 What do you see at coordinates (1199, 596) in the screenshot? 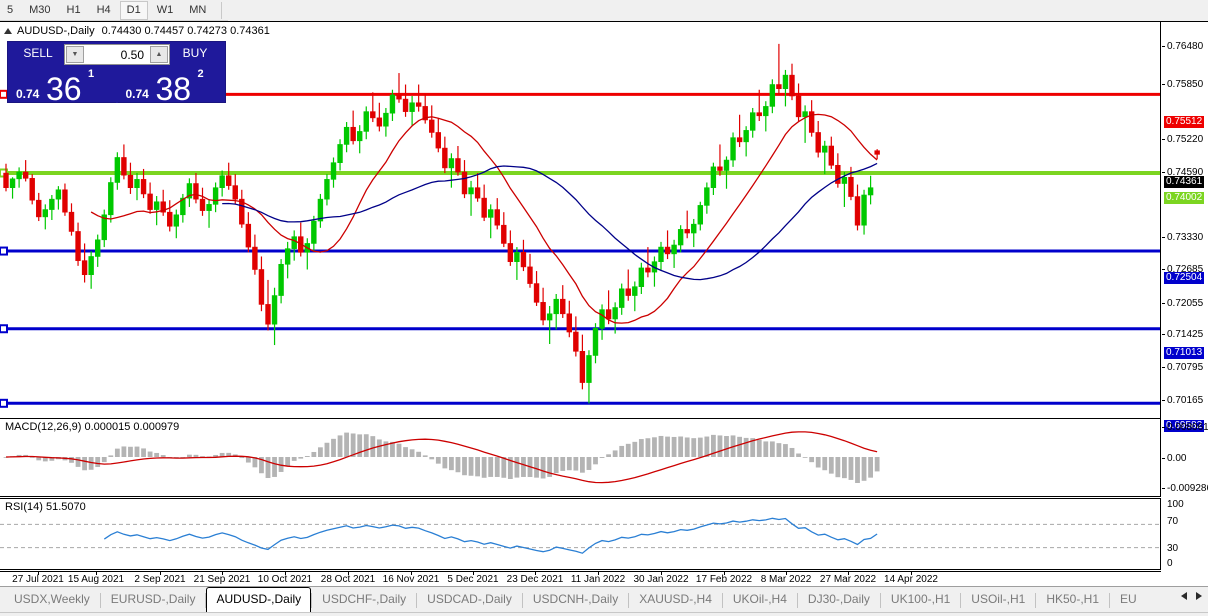
I see `triangle-right-icon` at bounding box center [1199, 596].